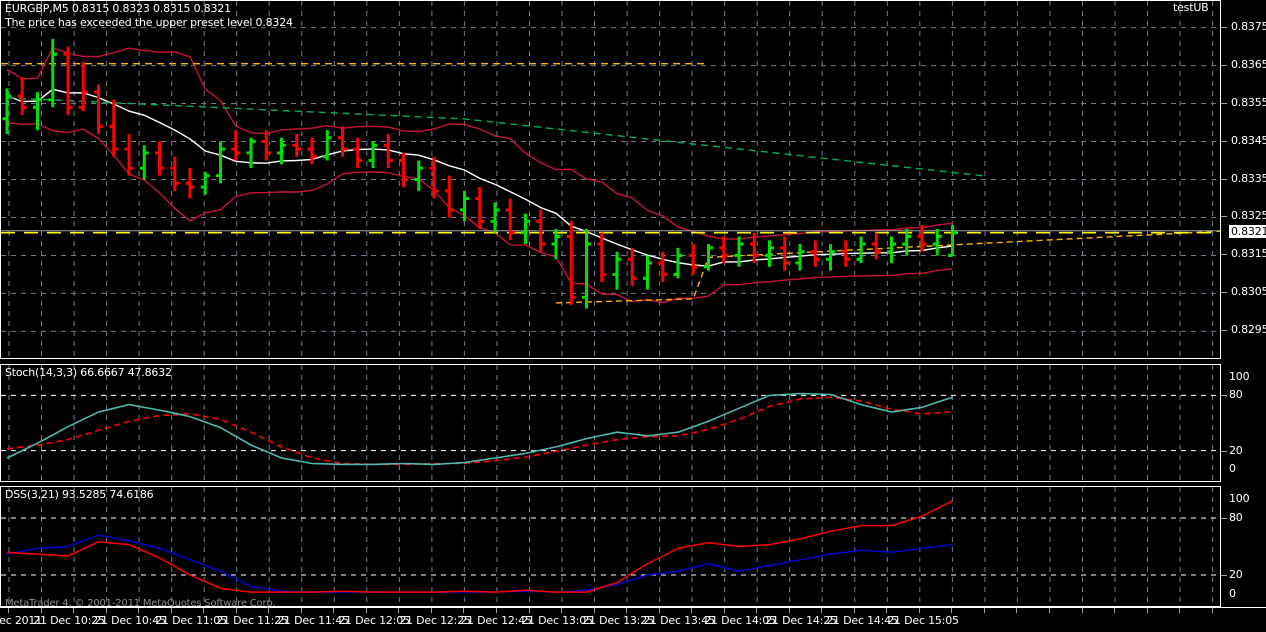  Describe the element at coordinates (1248, 102) in the screenshot. I see `price-axis-label: 0.8355` at that location.